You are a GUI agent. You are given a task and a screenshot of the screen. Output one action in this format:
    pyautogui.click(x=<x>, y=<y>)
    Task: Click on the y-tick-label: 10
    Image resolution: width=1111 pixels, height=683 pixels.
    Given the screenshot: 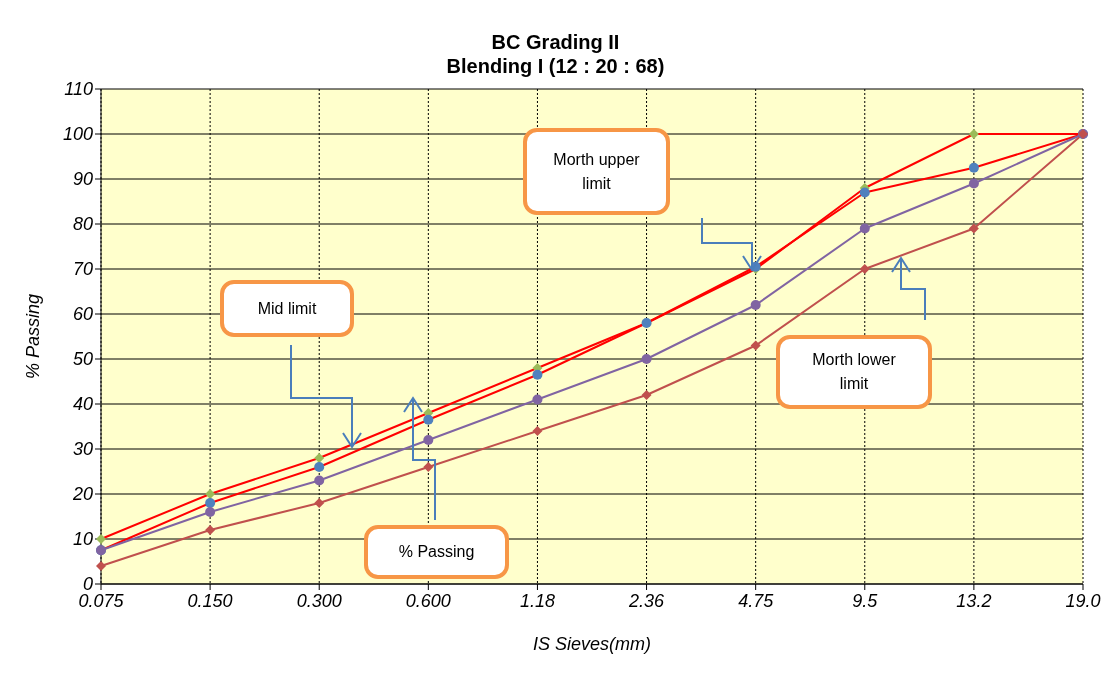 What is the action you would take?
    pyautogui.click(x=82, y=539)
    